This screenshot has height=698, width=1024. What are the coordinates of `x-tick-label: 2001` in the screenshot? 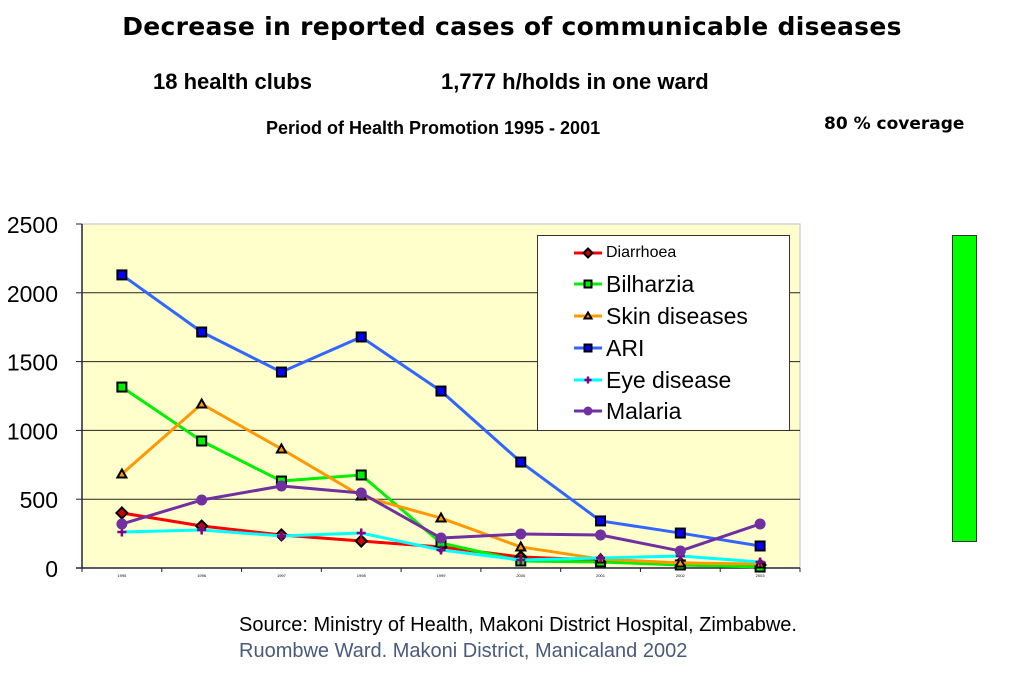 It's located at (601, 575).